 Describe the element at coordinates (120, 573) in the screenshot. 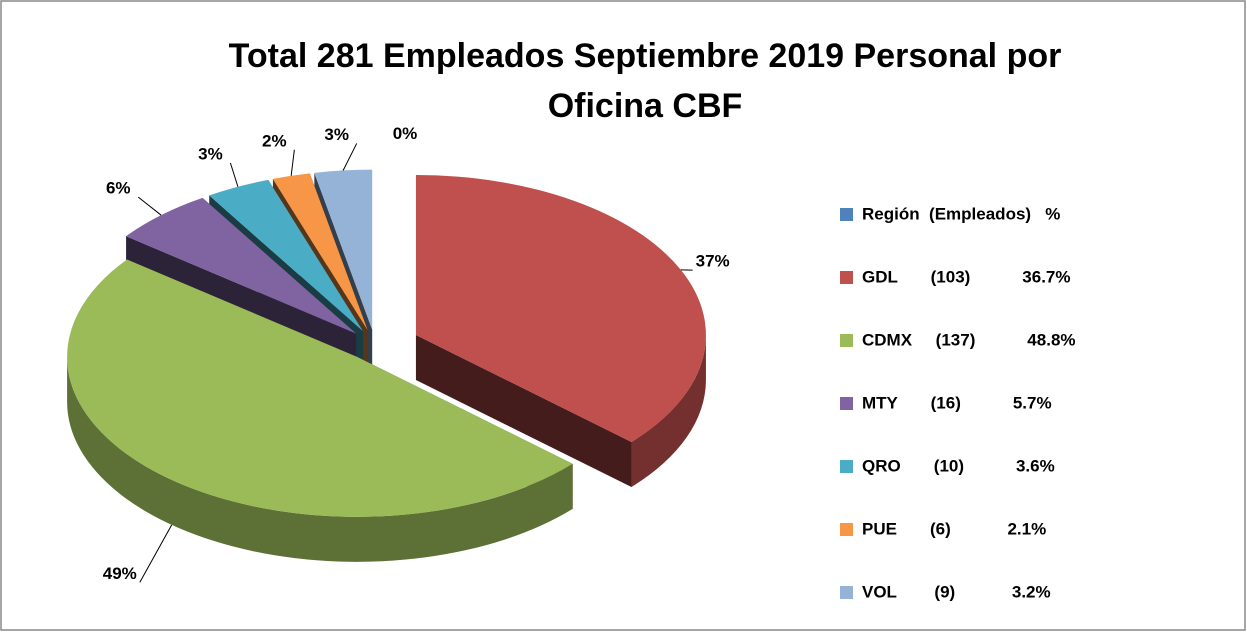

I see `data-label: 49%` at that location.